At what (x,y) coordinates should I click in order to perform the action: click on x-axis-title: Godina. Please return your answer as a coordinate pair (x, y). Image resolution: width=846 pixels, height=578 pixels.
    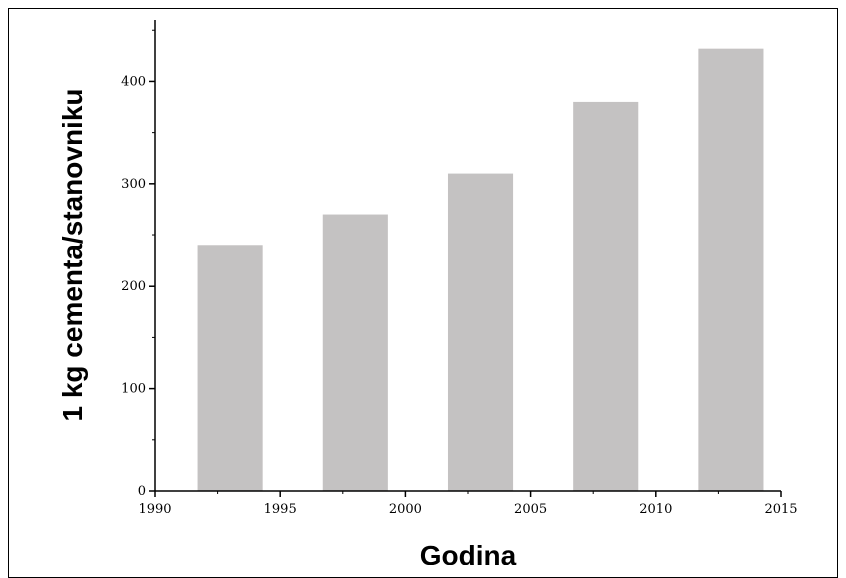
    Looking at the image, I should click on (468, 552).